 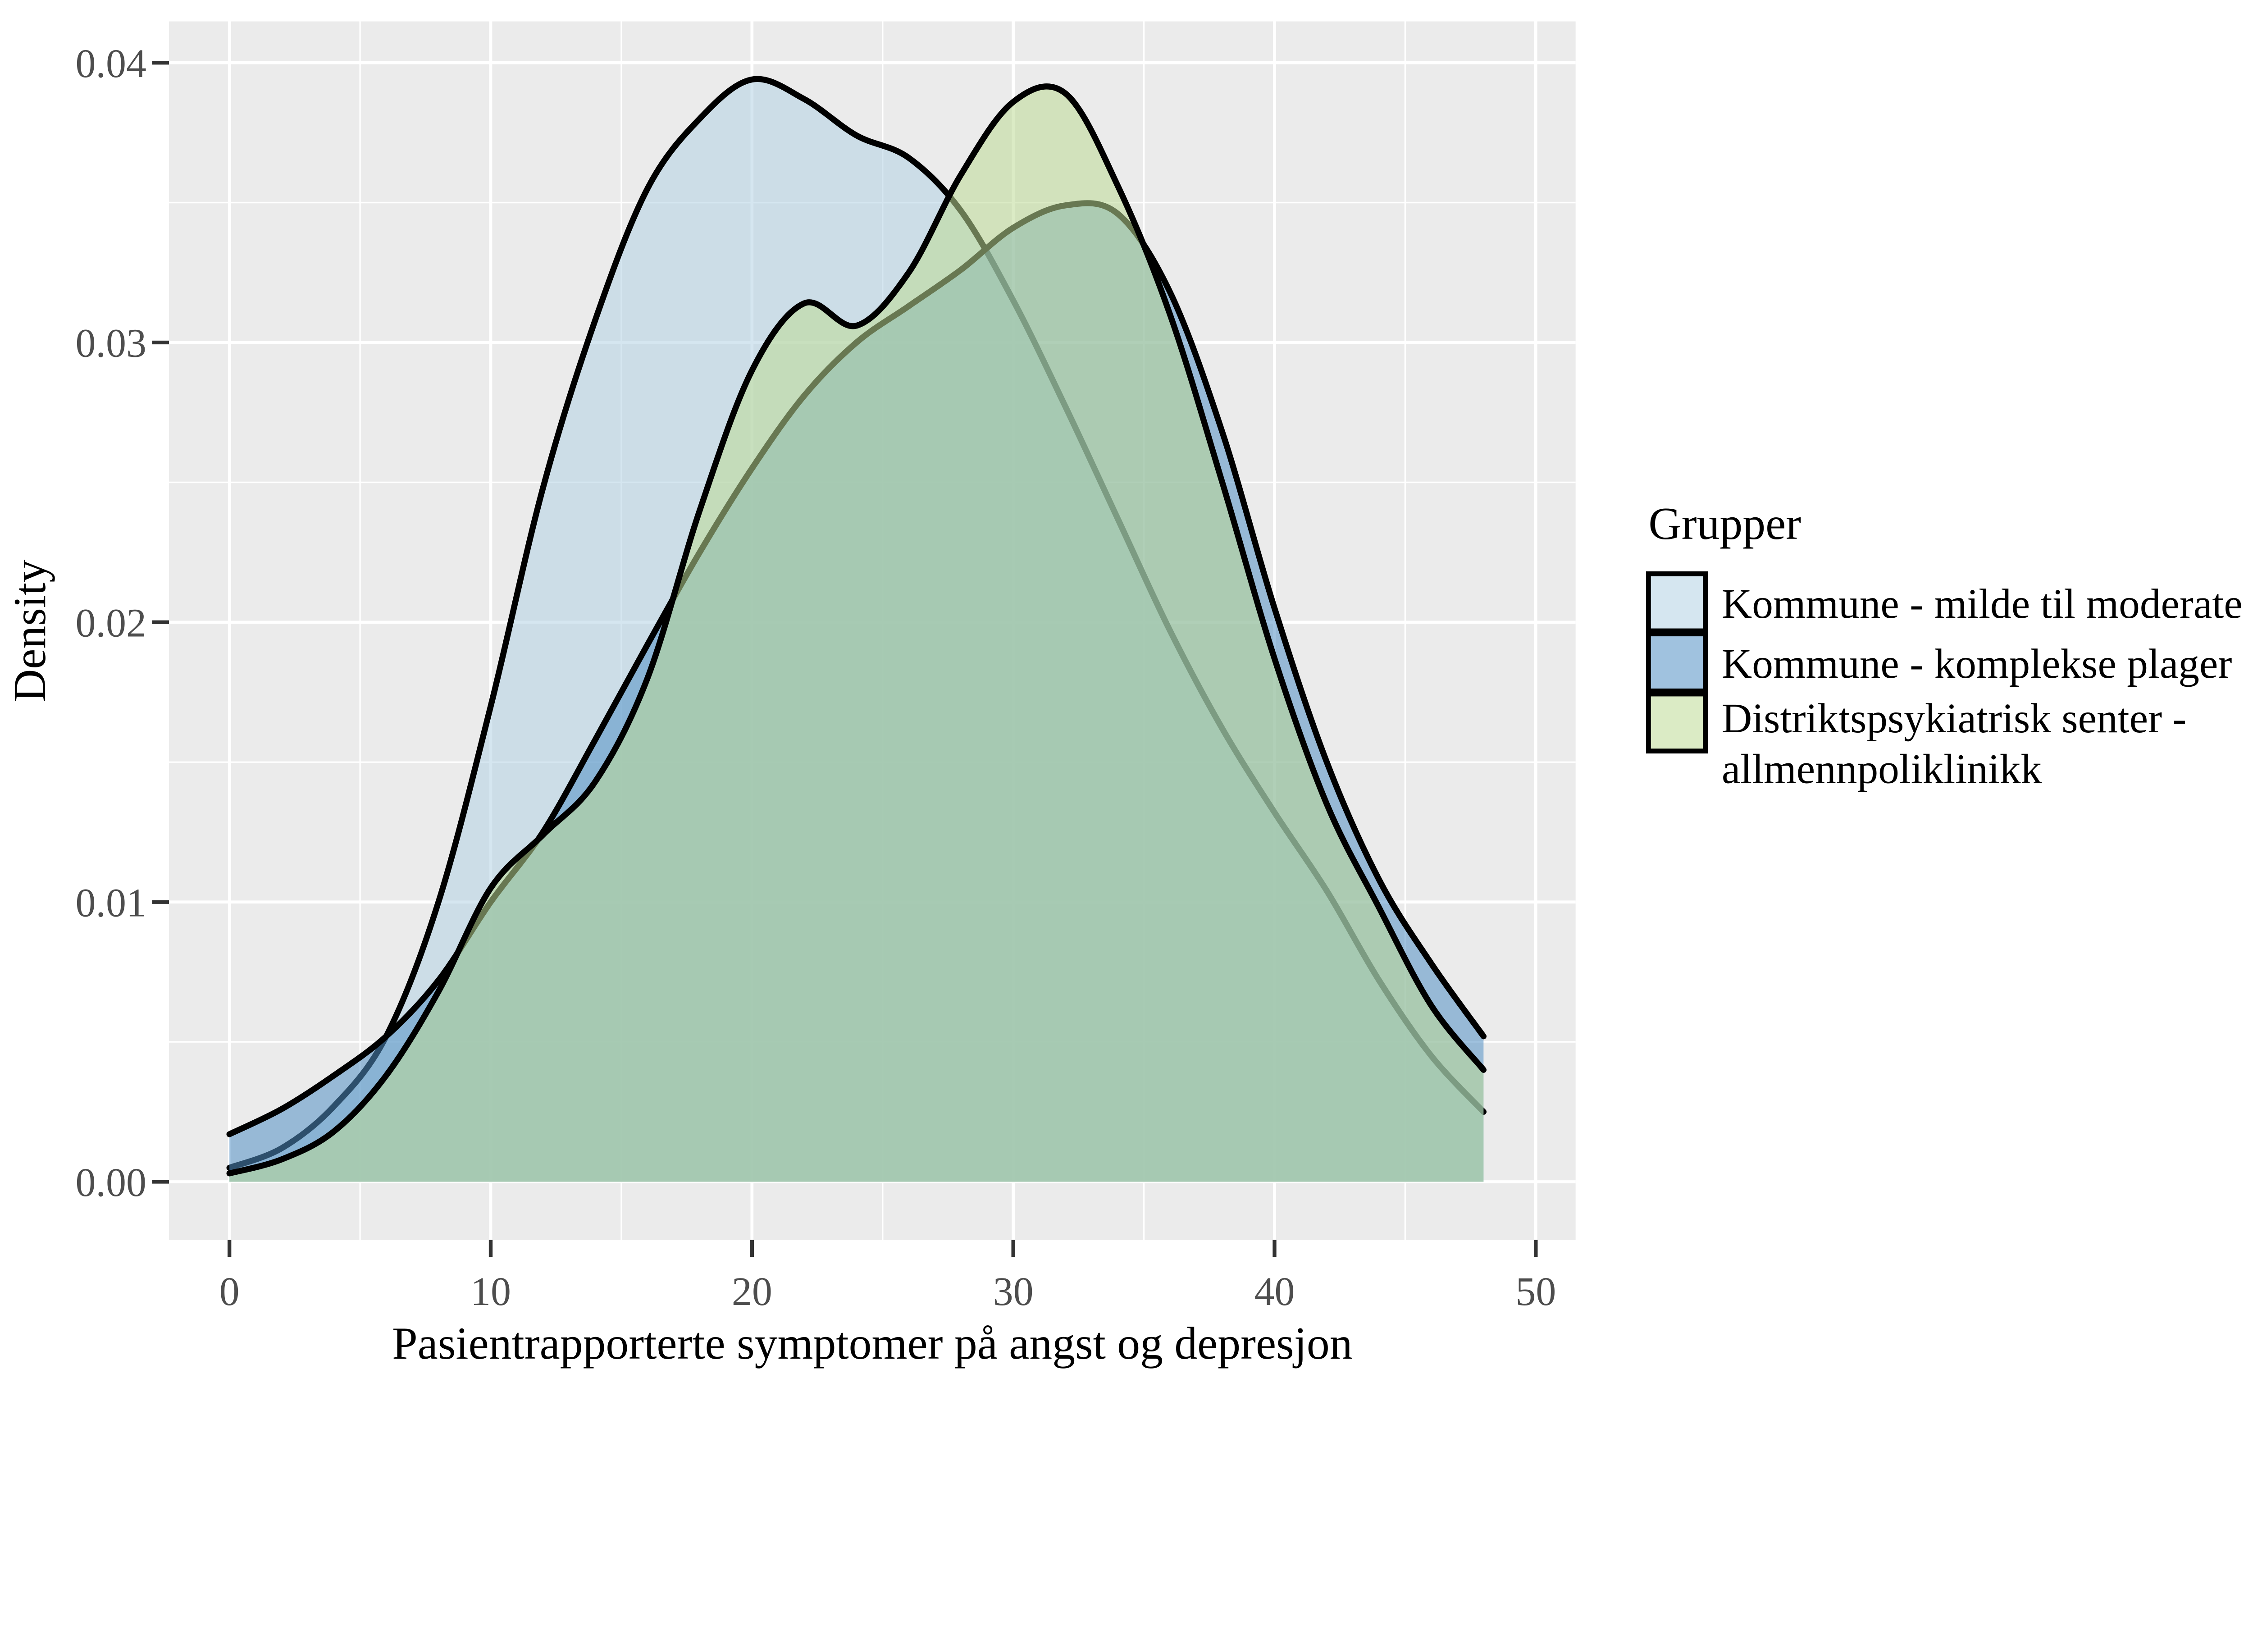 What do you see at coordinates (1882, 770) in the screenshot?
I see `legend-label-dps-line2: allmennpoliklinikk` at bounding box center [1882, 770].